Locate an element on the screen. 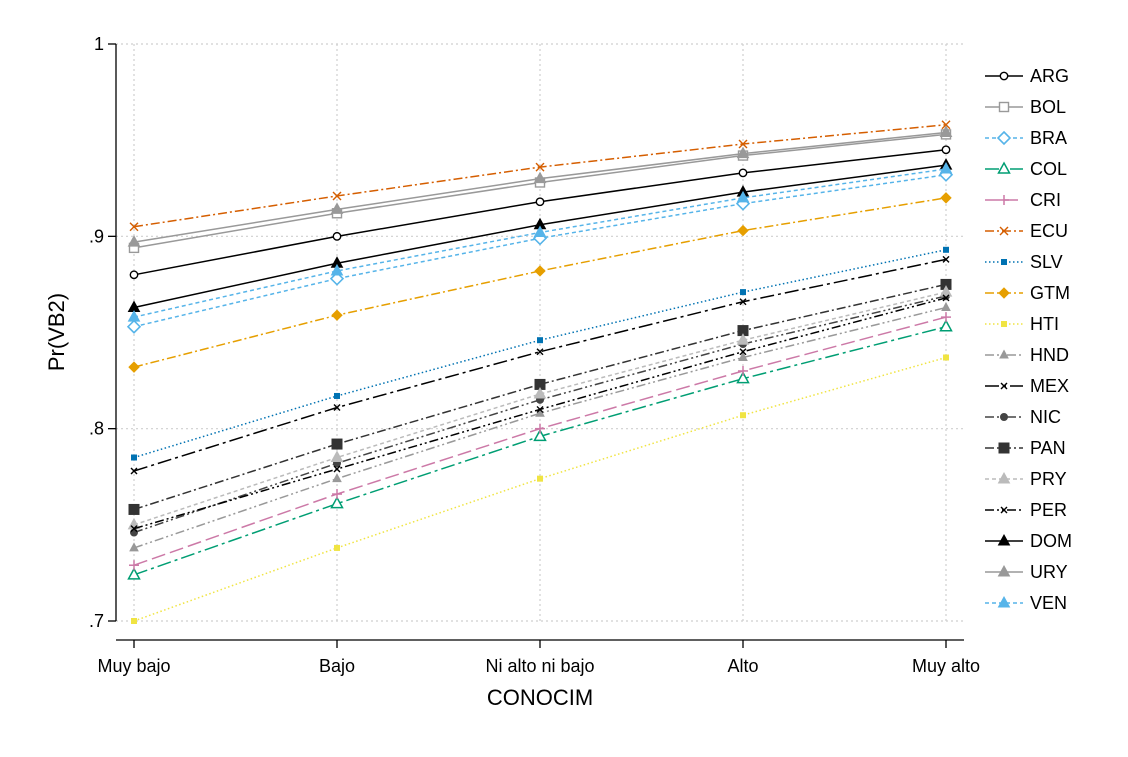  legend-label: COL is located at coordinates (1048, 169).